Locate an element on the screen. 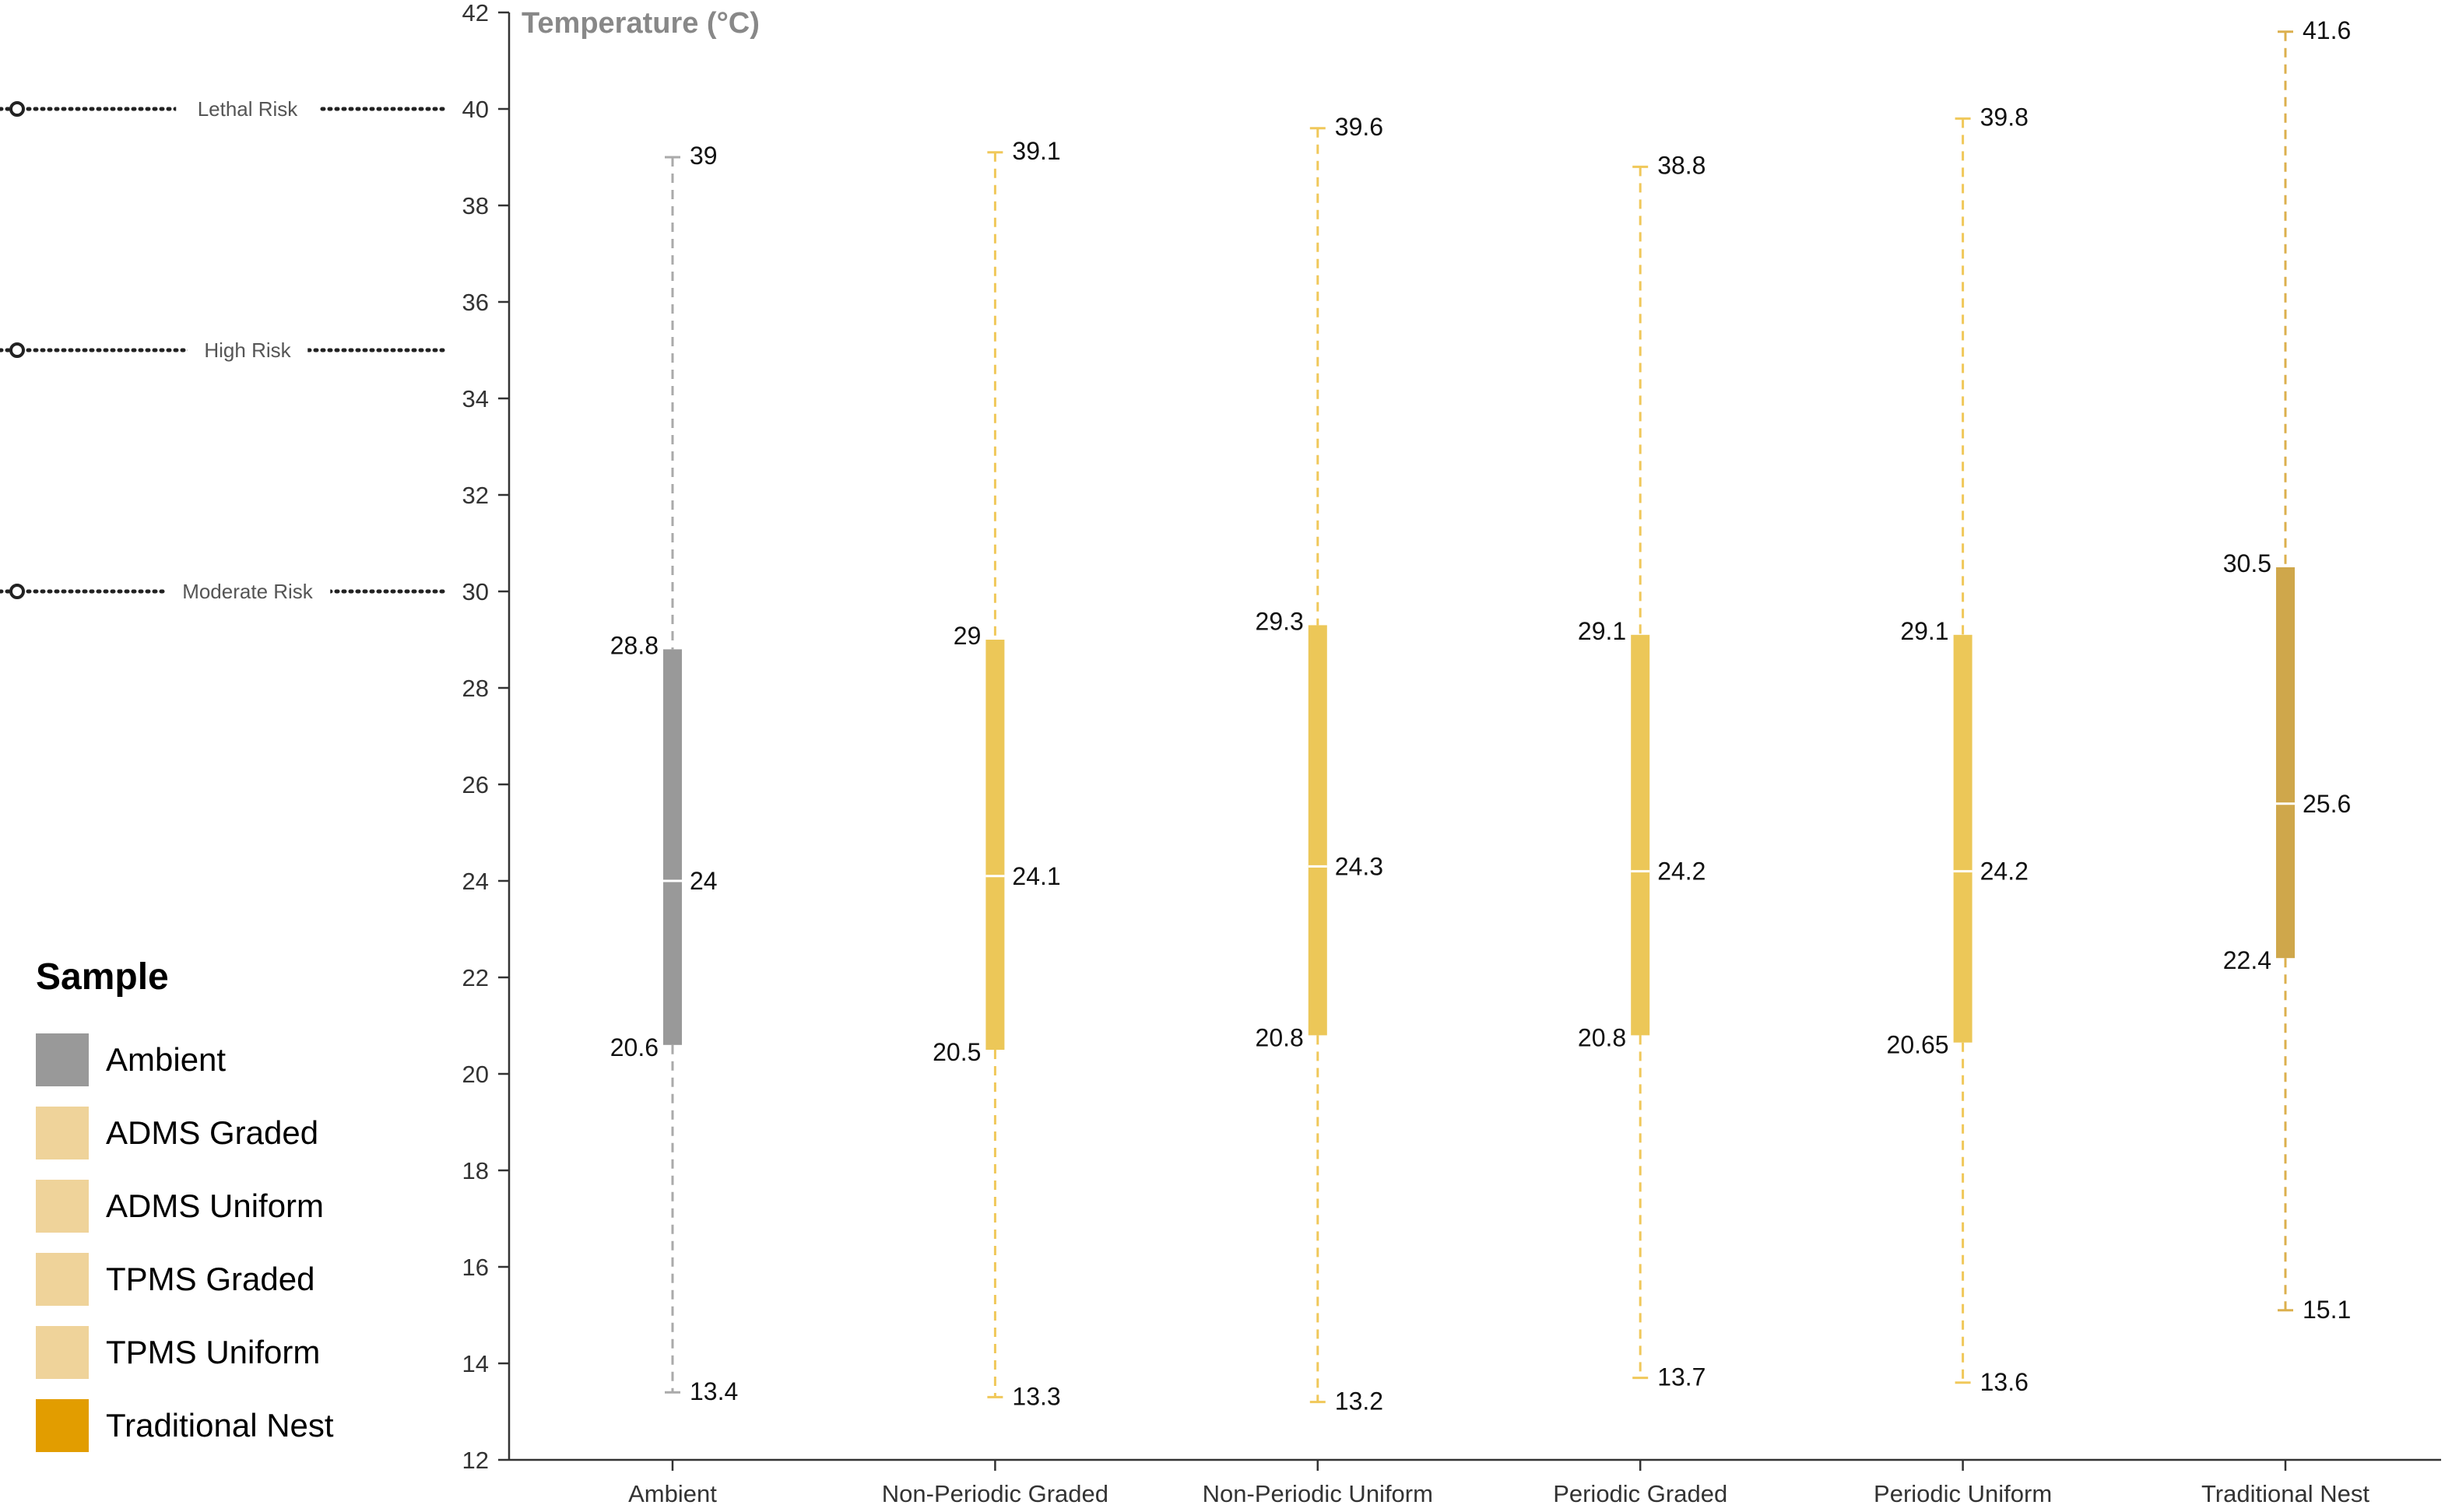 This screenshot has width=2452, height=1512. box-traditional-nest: 41.6 25.6 15.1 30.5 22.4 is located at coordinates (2287, 670).